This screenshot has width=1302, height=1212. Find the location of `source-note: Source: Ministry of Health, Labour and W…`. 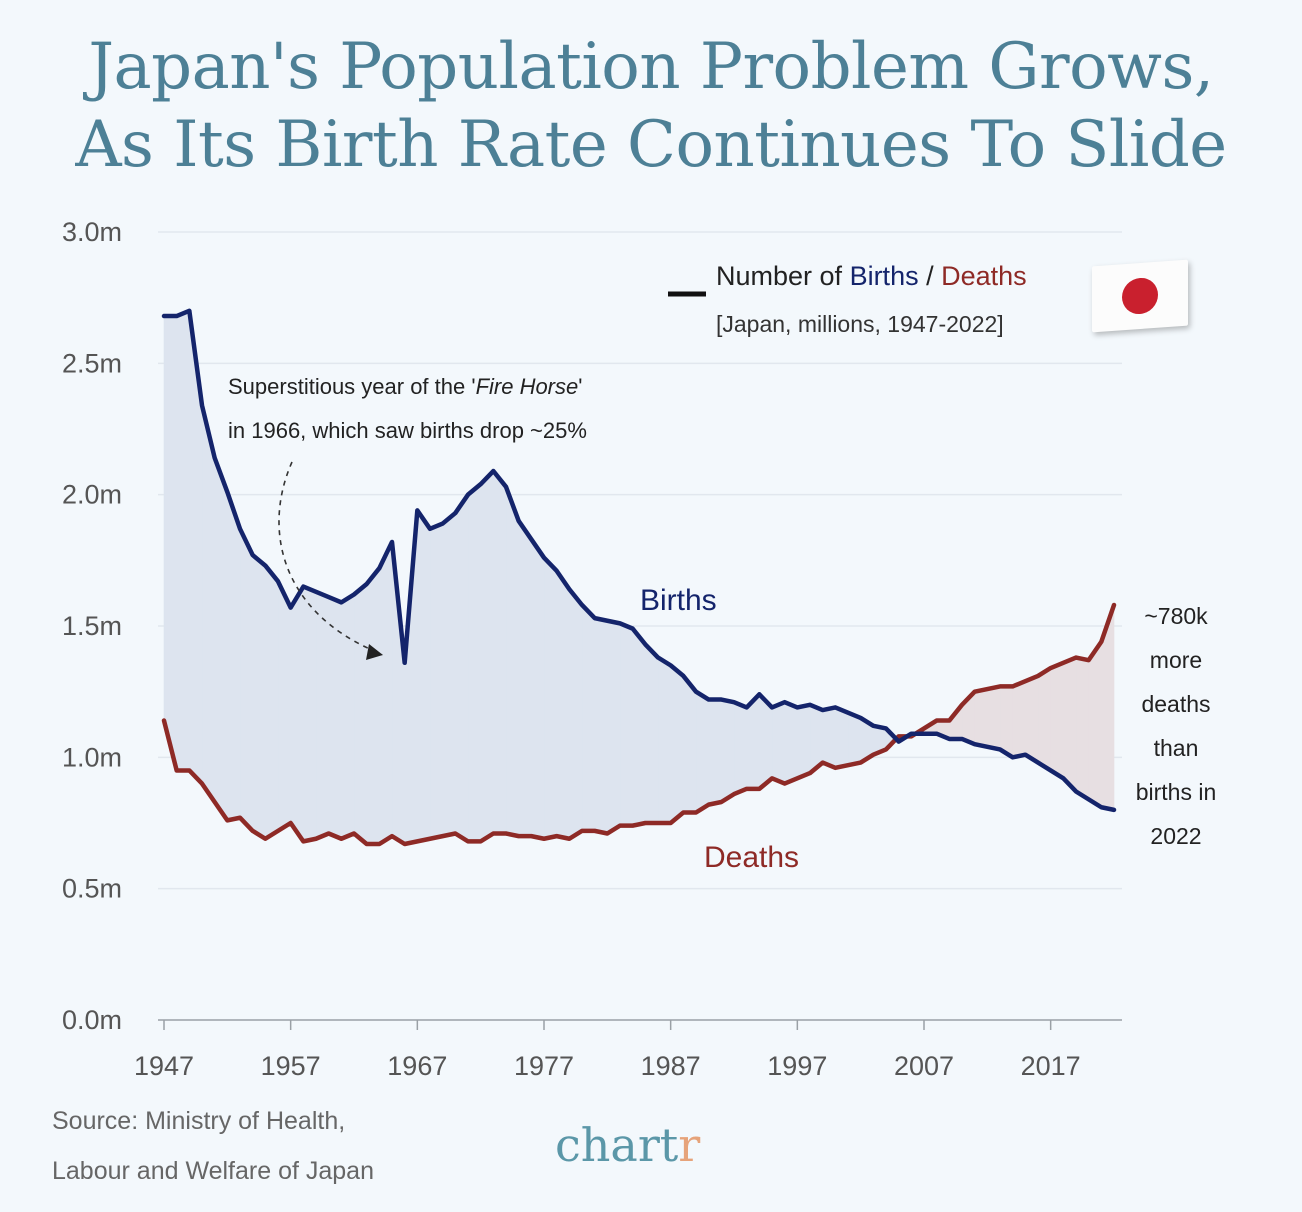

source-note: Source: Ministry of Health, Labour and W… is located at coordinates (213, 1146).